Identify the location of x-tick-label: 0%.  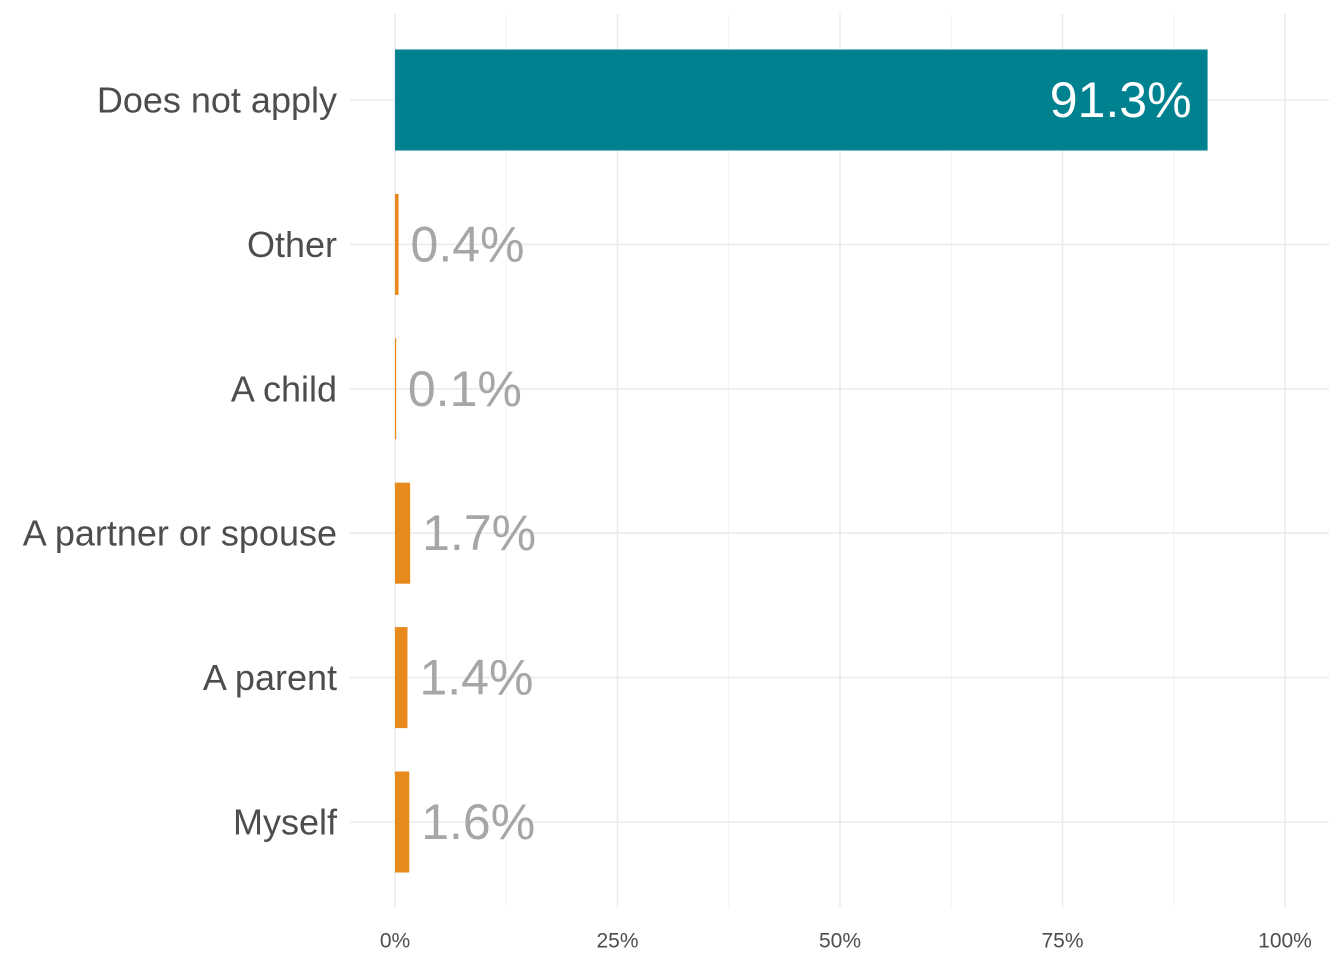
(395, 941).